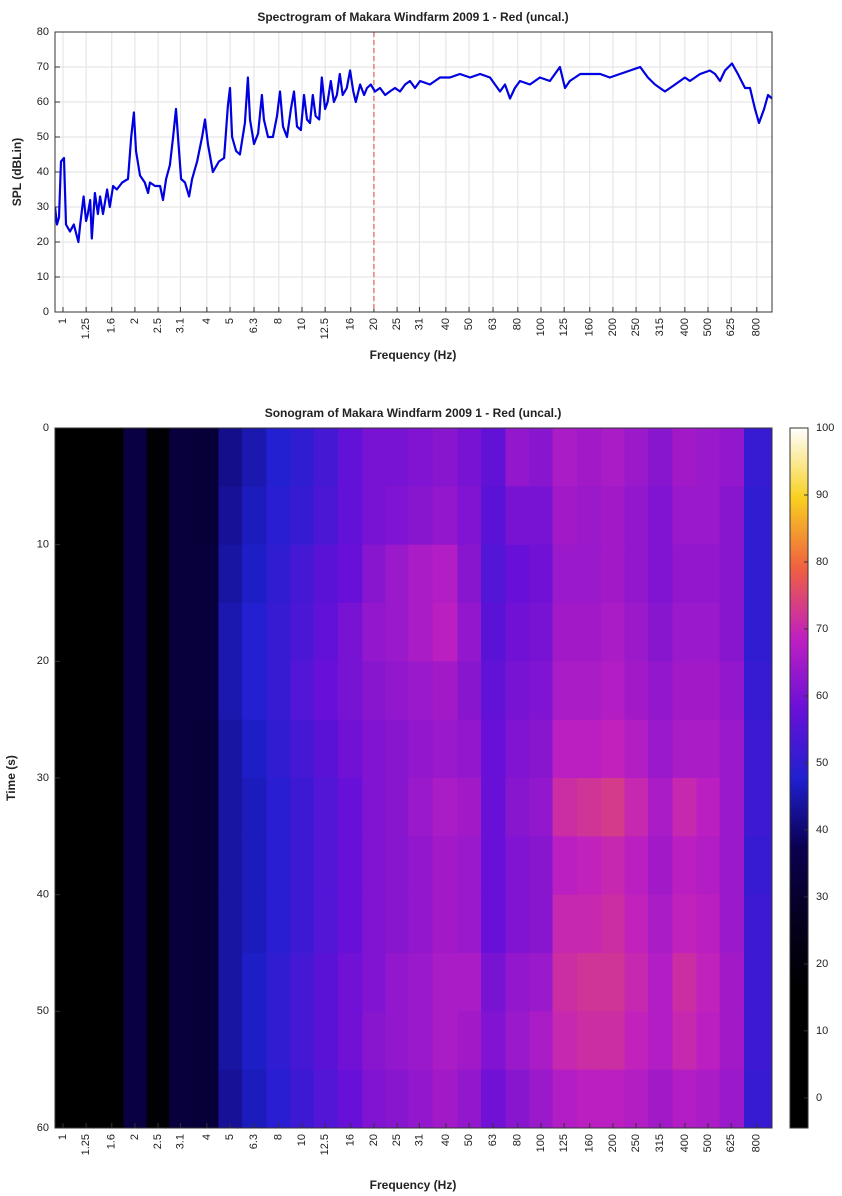 This screenshot has width=842, height=1196. Describe the element at coordinates (564, 1143) in the screenshot. I see `x-tick-label: 125` at that location.